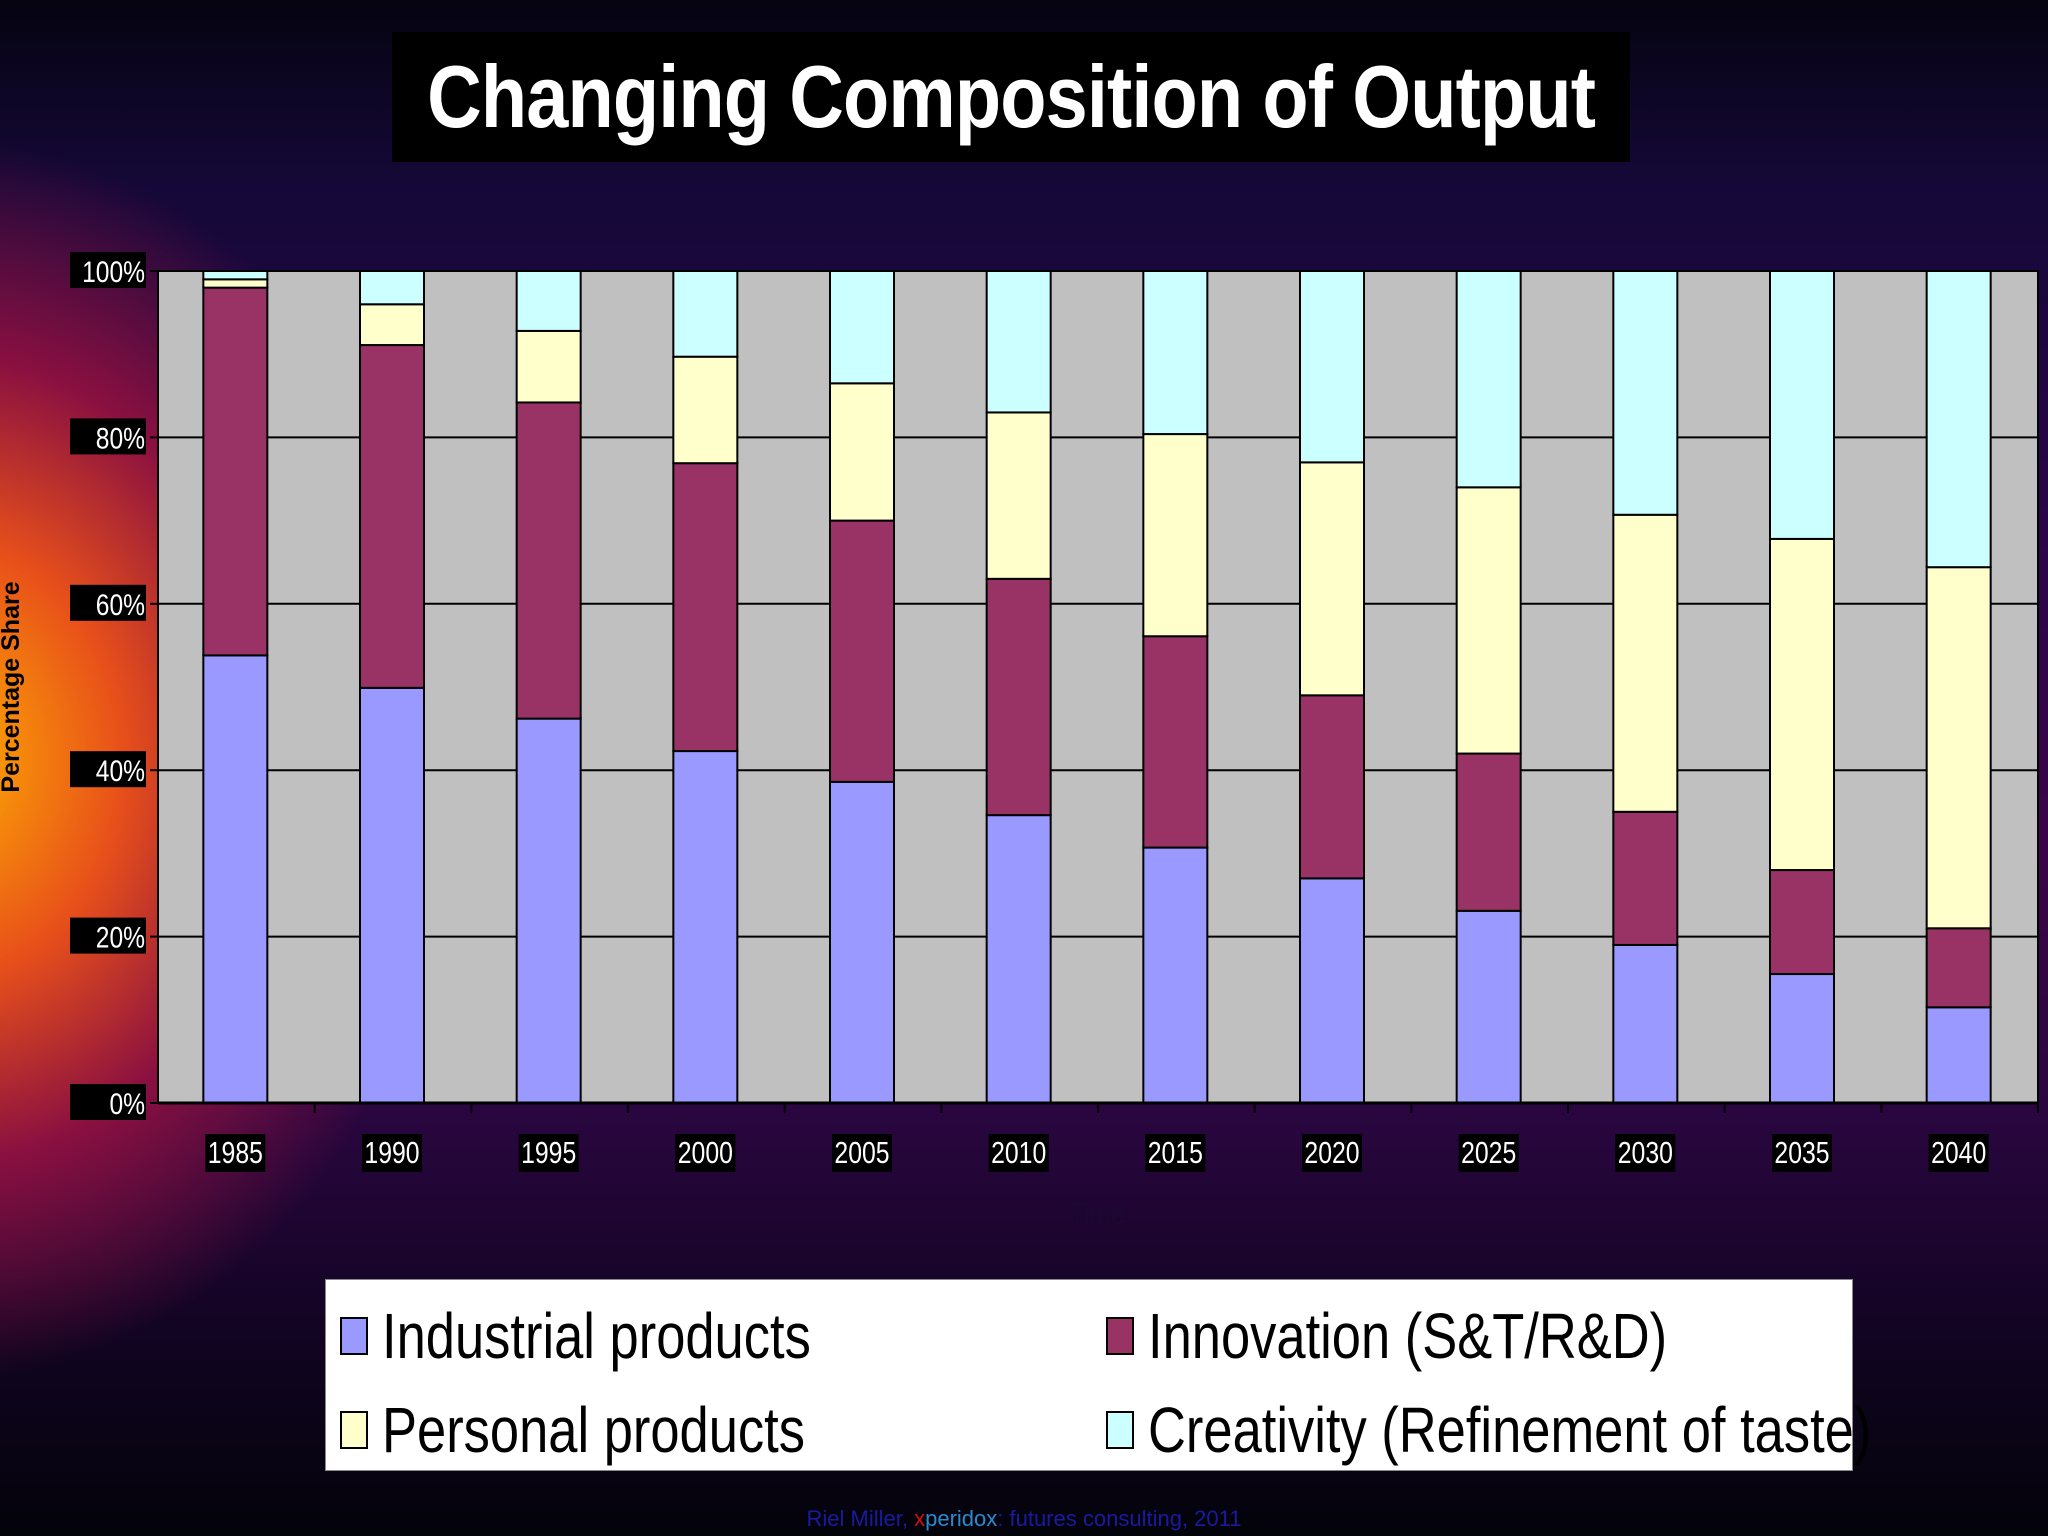 Image resolution: width=2048 pixels, height=1536 pixels. I want to click on bar-personal-1990, so click(392, 325).